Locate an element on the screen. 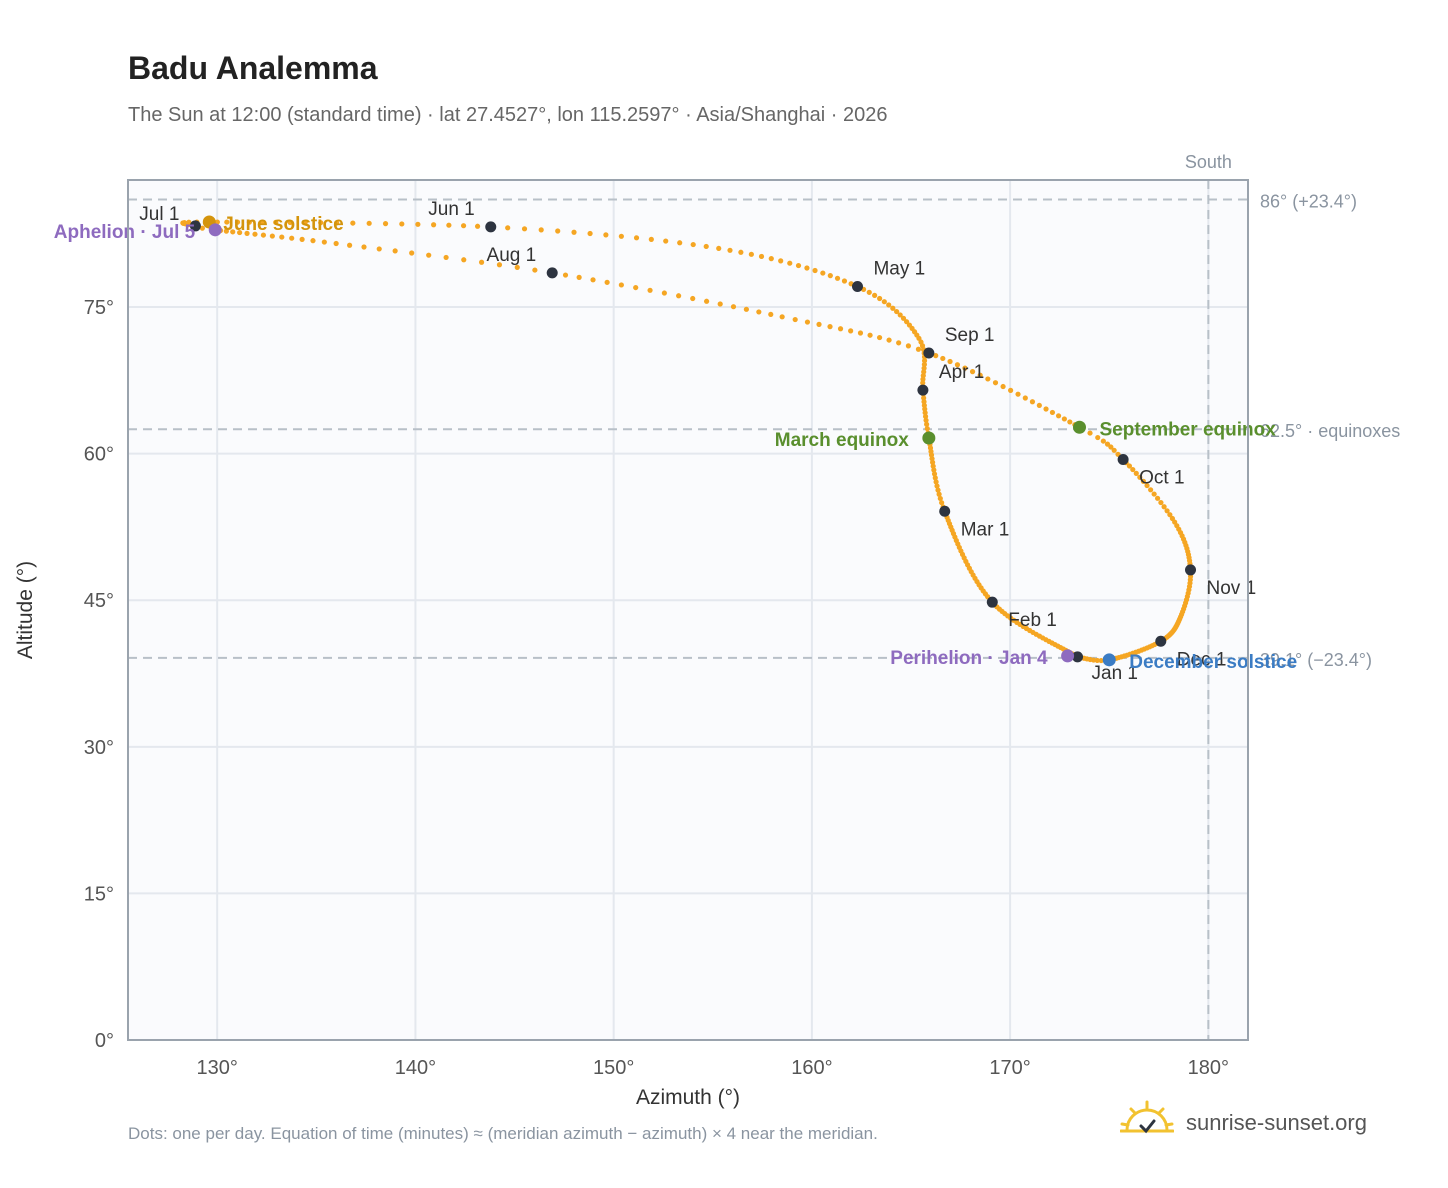  month-marker-label: Apr 1 is located at coordinates (961, 372).